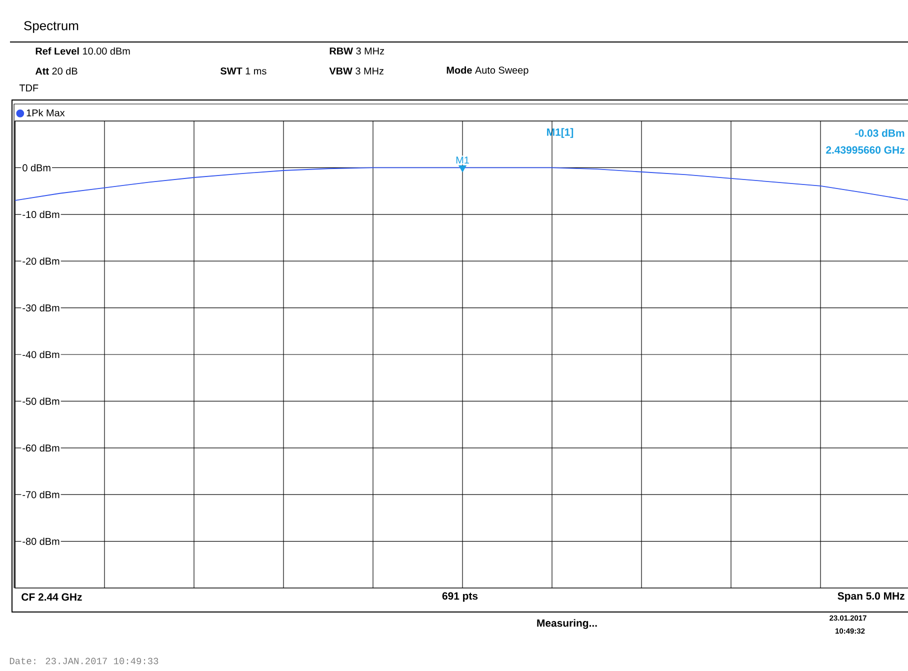  What do you see at coordinates (41, 401) in the screenshot?
I see `y-tick-label: -50 dBm` at bounding box center [41, 401].